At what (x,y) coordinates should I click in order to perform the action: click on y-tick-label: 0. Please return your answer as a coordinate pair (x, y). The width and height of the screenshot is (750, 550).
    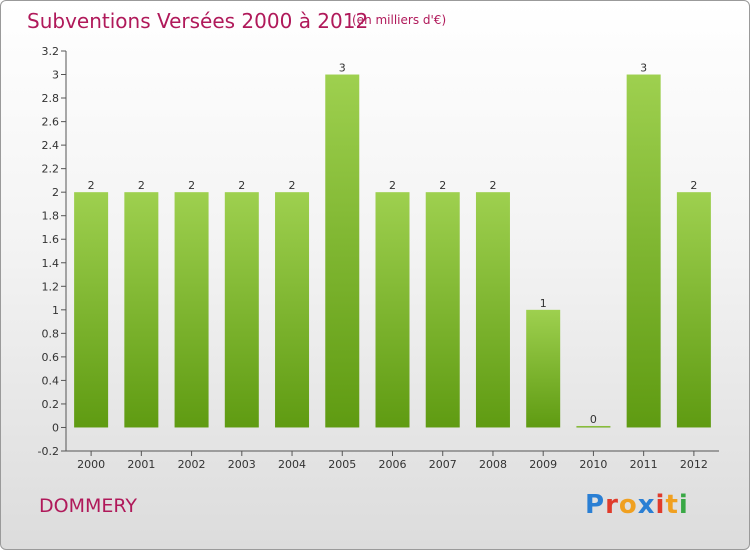
    Looking at the image, I should click on (55, 427).